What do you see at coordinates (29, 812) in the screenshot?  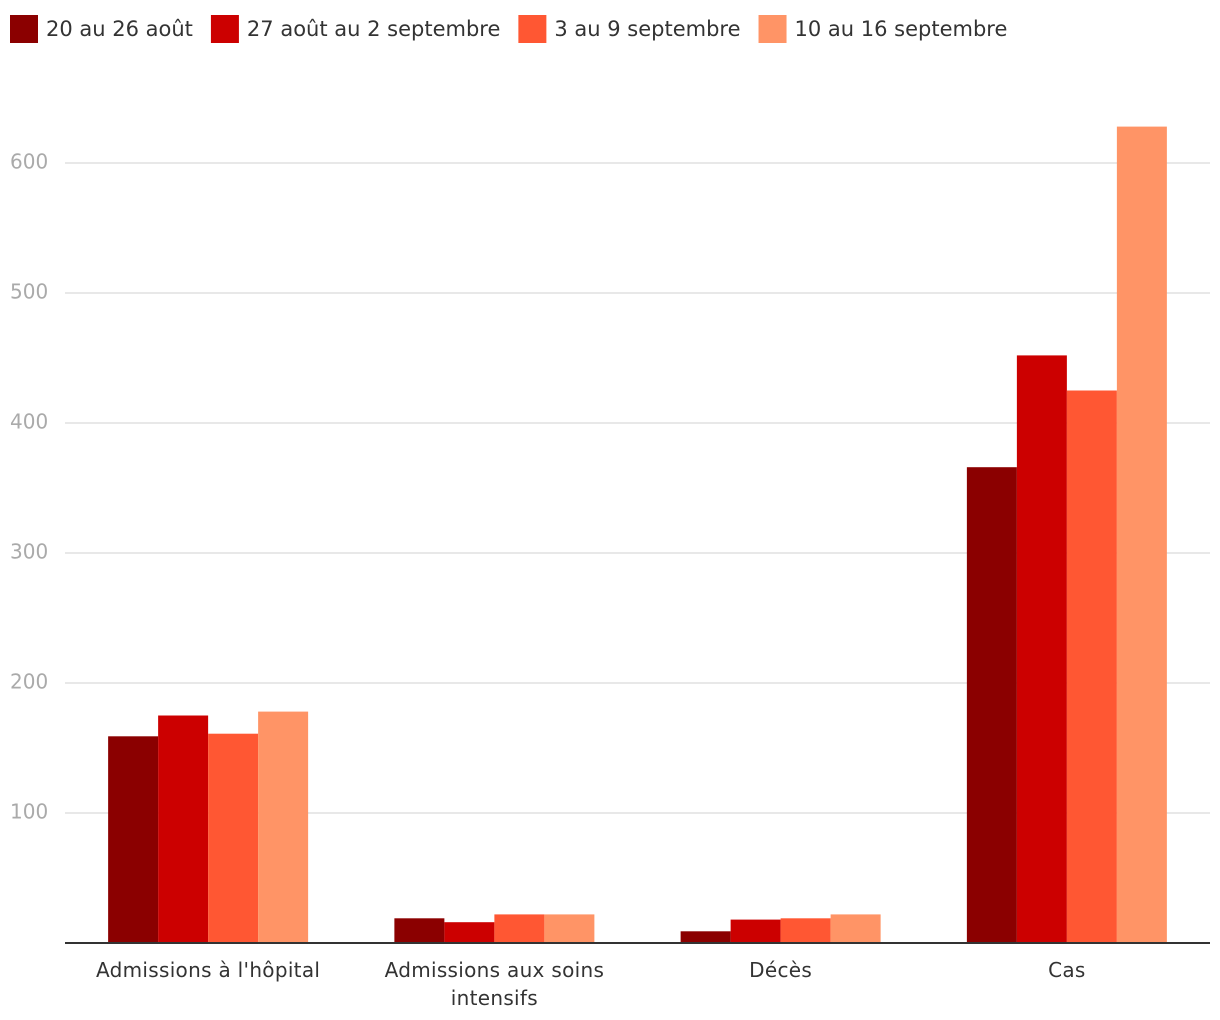 I see `y-tick-label: 100` at bounding box center [29, 812].